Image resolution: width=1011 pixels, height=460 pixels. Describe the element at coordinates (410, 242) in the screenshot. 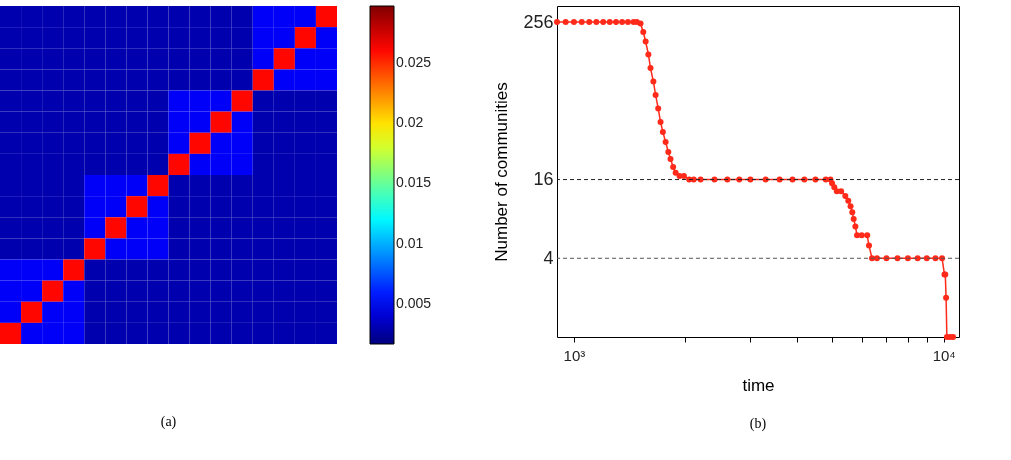

I see `color-bar-label: 0.01` at that location.